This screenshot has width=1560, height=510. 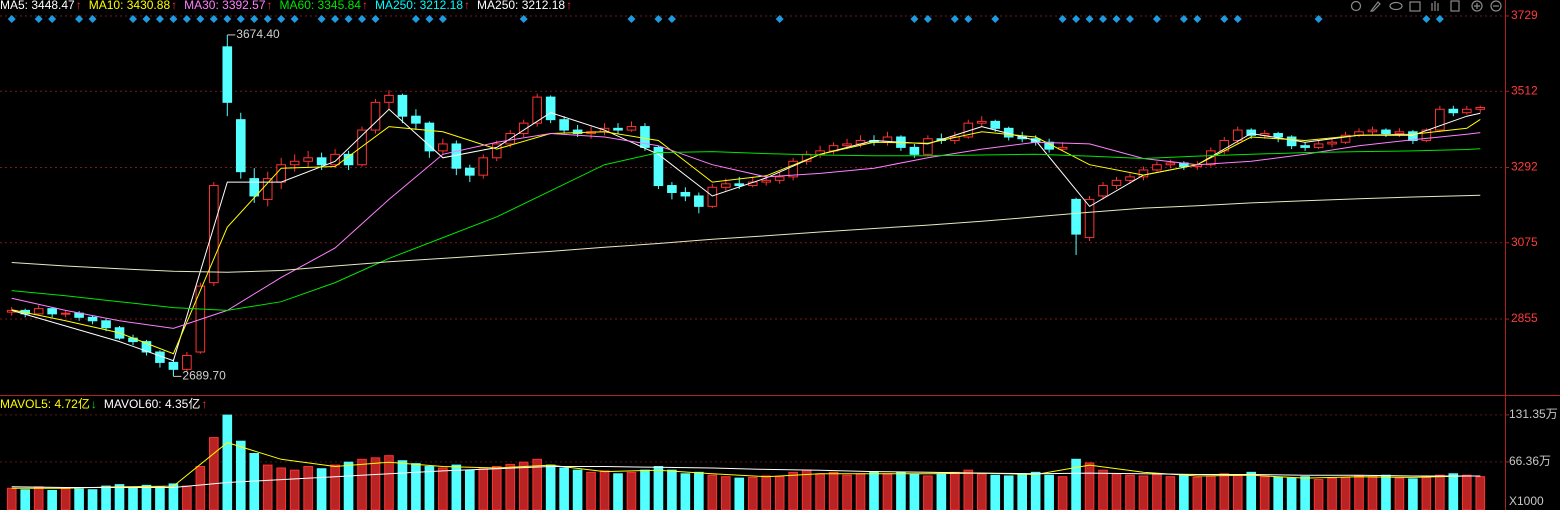 What do you see at coordinates (419, 6) in the screenshot?
I see `legend-label: MA250: 3212.18` at bounding box center [419, 6].